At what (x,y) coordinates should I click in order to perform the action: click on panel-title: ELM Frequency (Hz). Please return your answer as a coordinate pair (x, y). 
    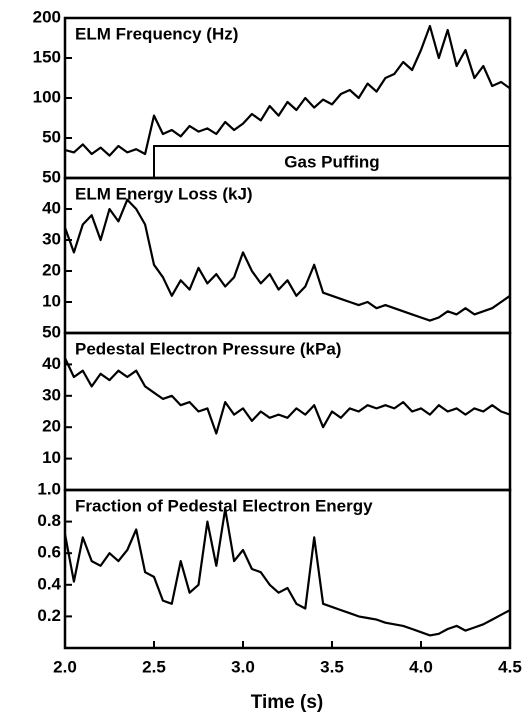
    Looking at the image, I should click on (156, 33).